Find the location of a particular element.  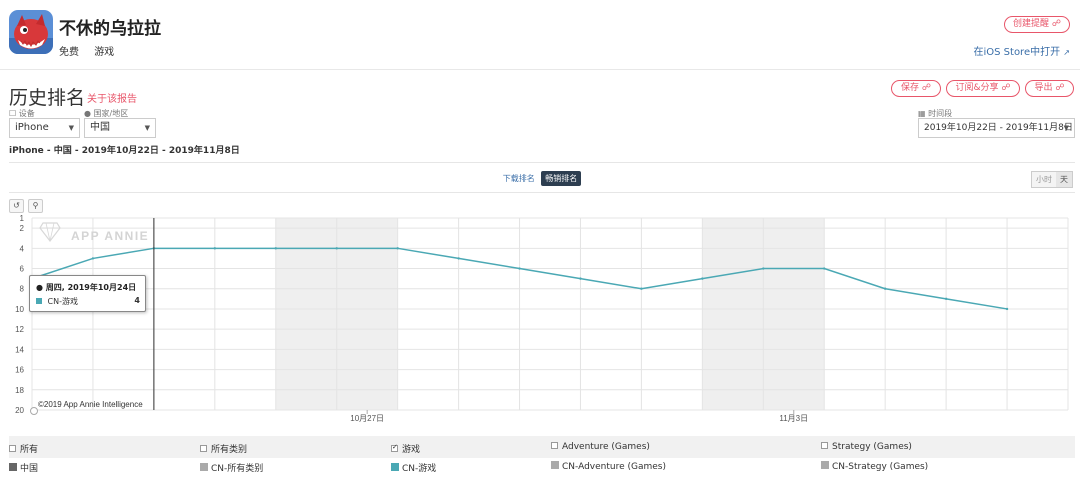

legend-category-item: Strategy (Games) is located at coordinates (866, 447).